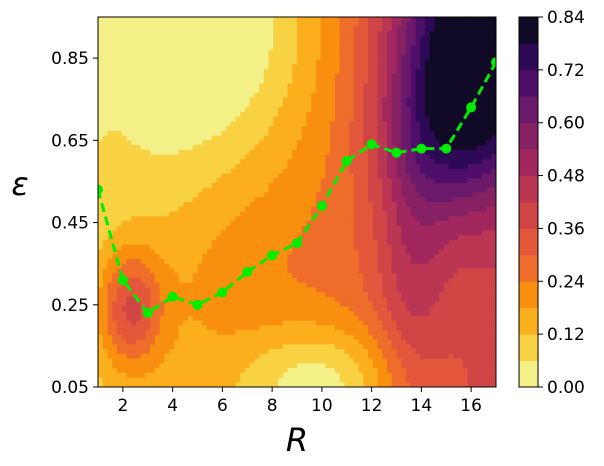 This screenshot has width=604, height=466. What do you see at coordinates (122, 406) in the screenshot?
I see `x-tick-label: 2` at bounding box center [122, 406].